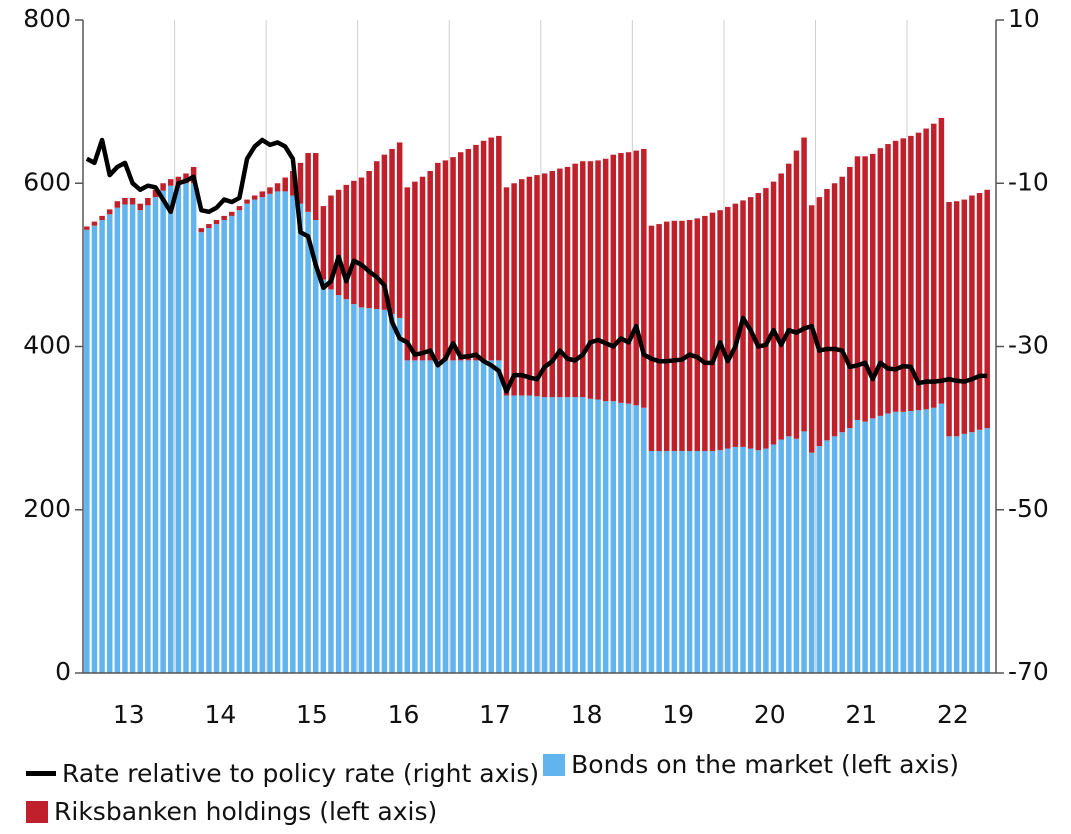  Describe the element at coordinates (47, 345) in the screenshot. I see `y-tick-label: 400` at that location.